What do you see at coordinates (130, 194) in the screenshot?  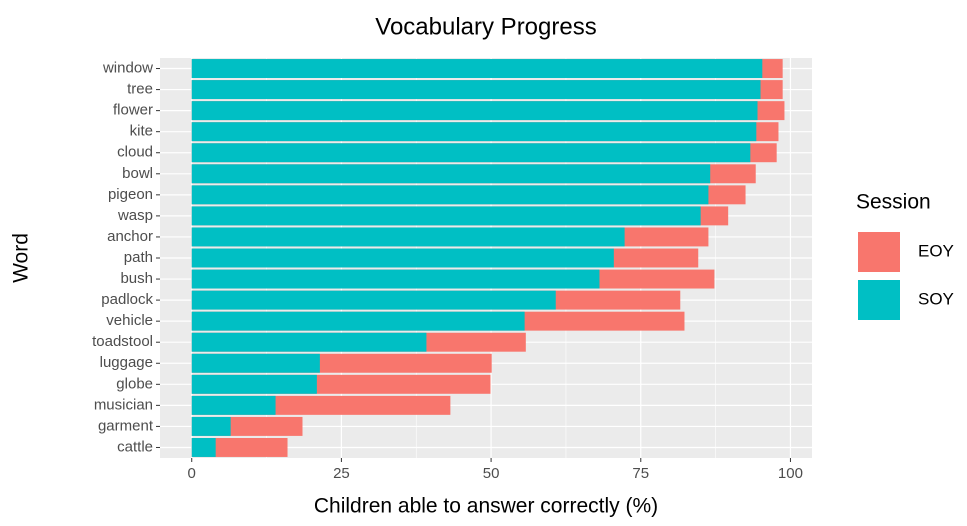 I see `y-tick-label: pigeon` at bounding box center [130, 194].